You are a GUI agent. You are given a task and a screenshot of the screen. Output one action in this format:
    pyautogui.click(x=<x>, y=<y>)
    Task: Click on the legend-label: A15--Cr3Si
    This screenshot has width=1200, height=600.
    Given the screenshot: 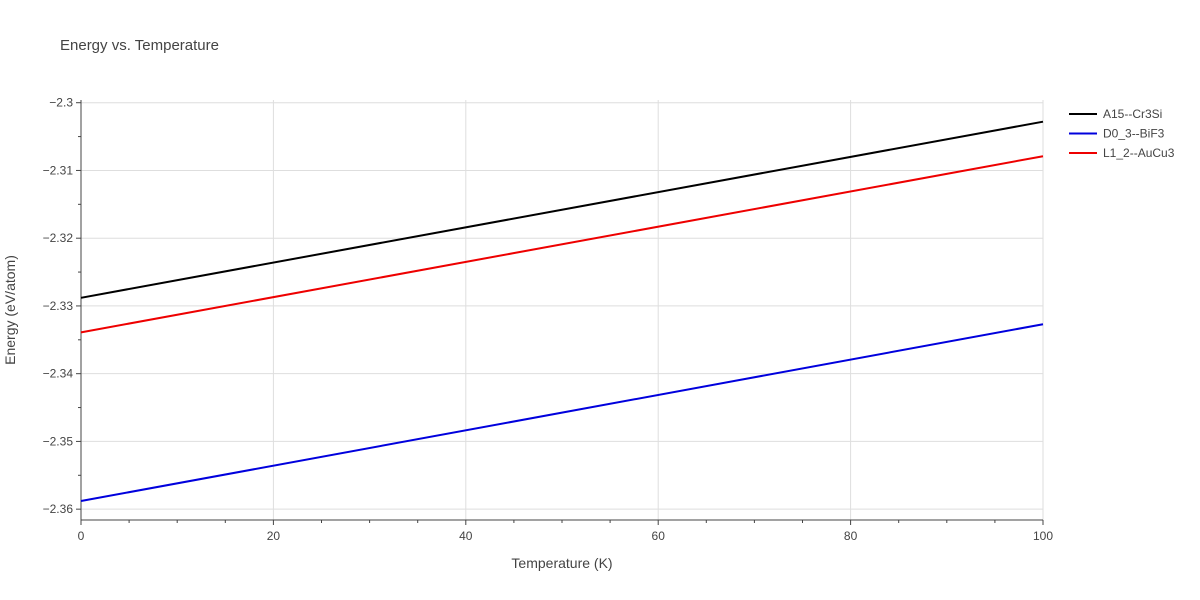 What is the action you would take?
    pyautogui.click(x=1132, y=114)
    